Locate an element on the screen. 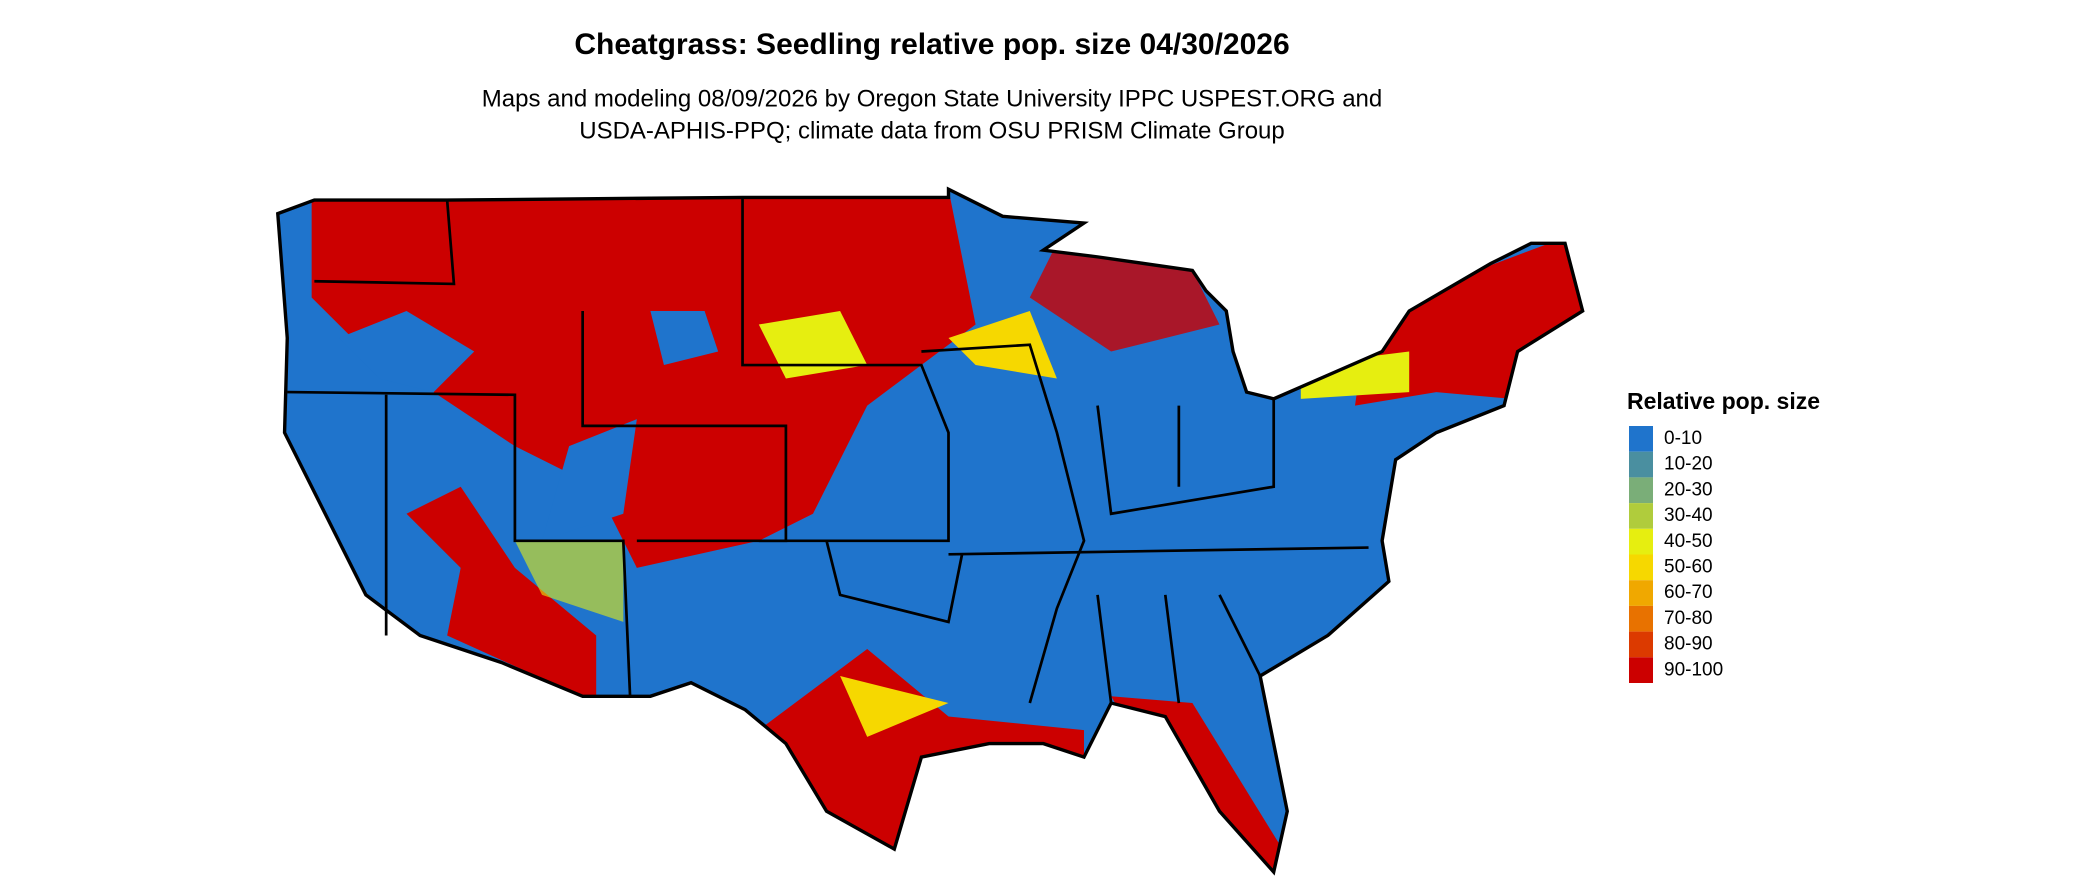  legend-label: 40-50 is located at coordinates (1688, 541).